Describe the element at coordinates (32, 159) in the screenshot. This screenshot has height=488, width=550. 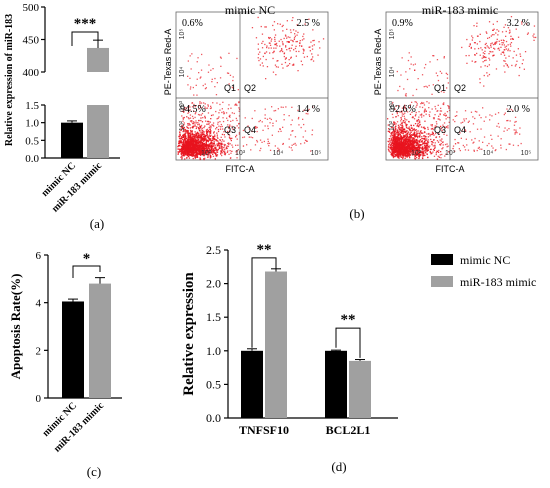
I see `panel-a-y-tick-label: 0.0` at that location.